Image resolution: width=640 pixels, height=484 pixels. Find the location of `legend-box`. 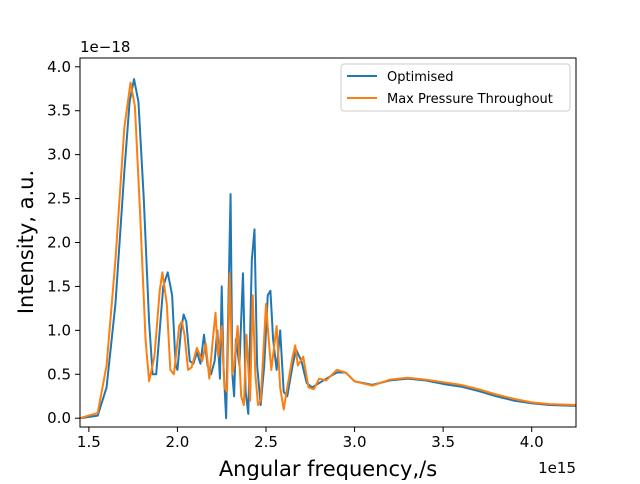

legend-box is located at coordinates (455, 87).